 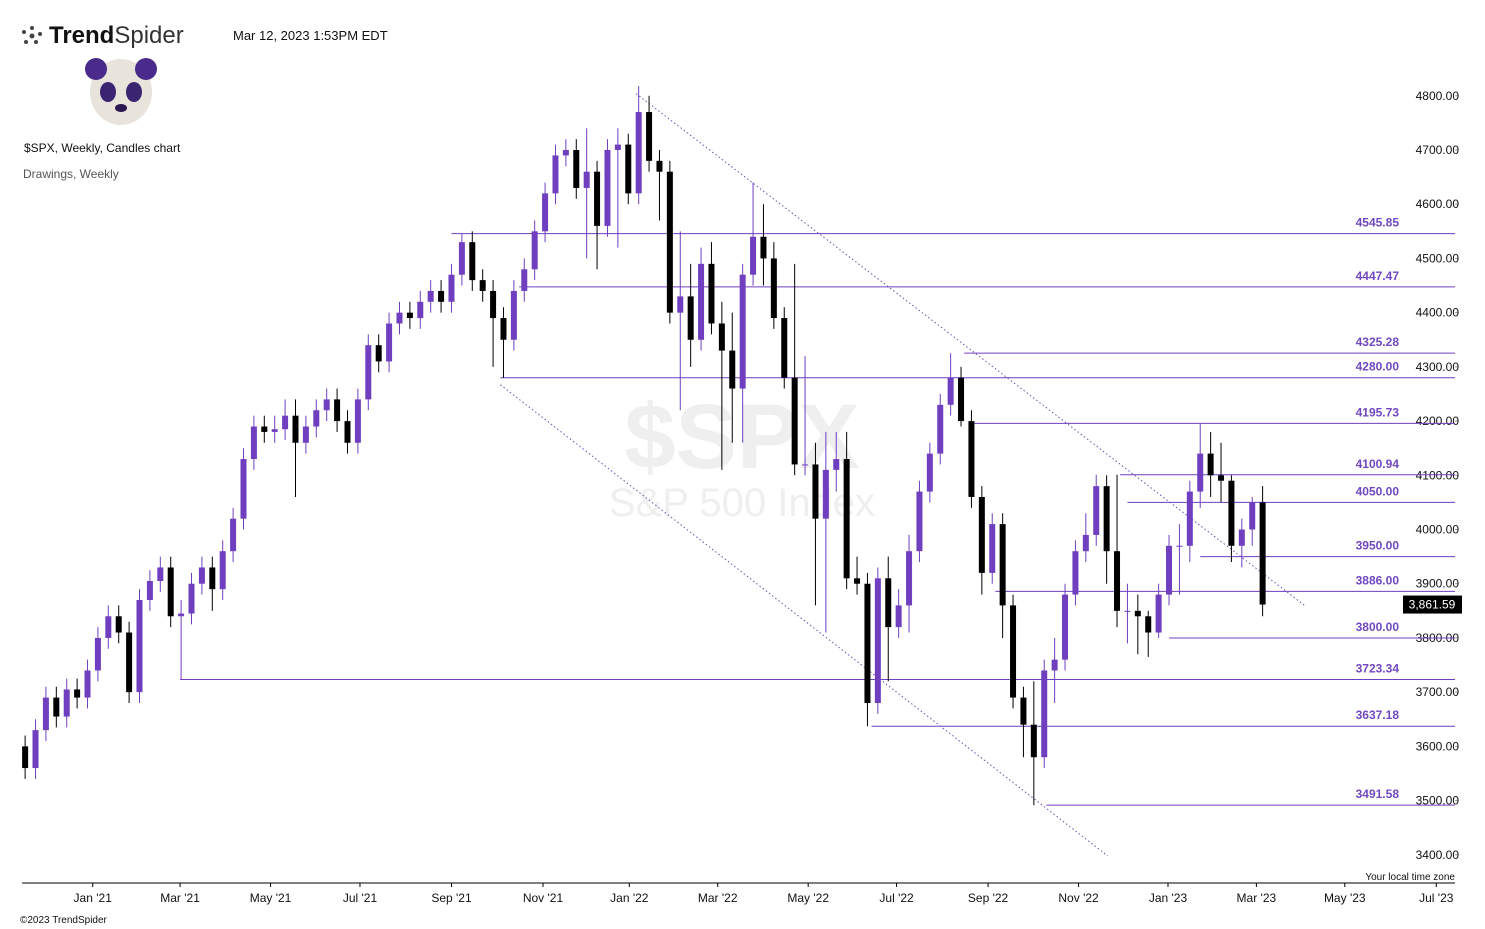 I want to click on x-tick-label: Nov '22, so click(x=1078, y=898).